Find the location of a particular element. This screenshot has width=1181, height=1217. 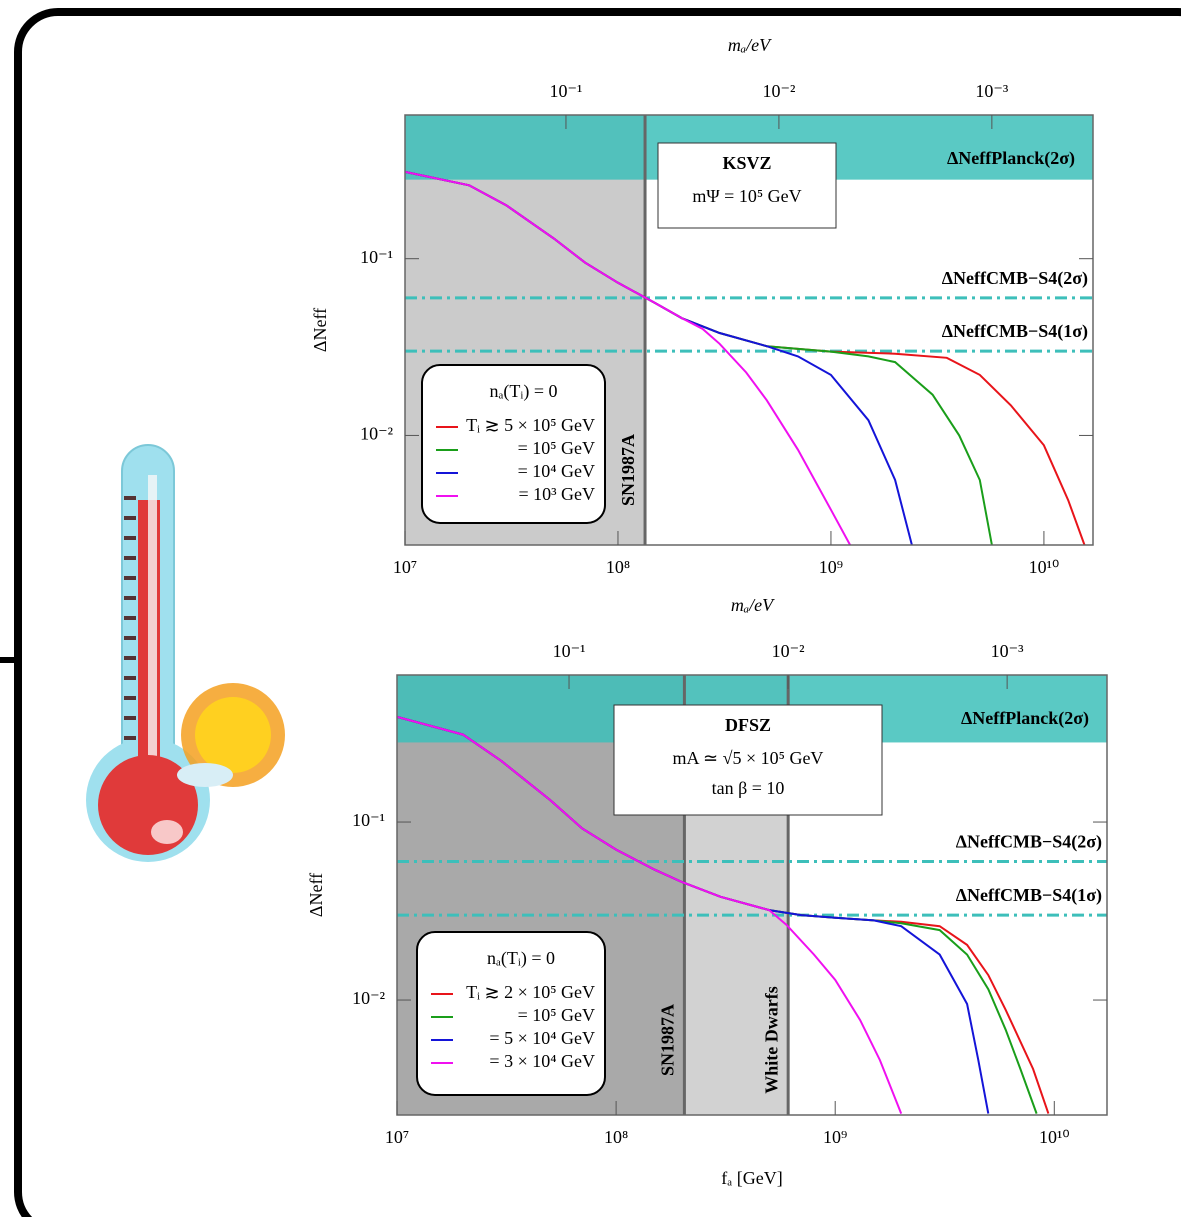

legend-label: Tᵢ ≳ 2 × 10⁵ GeV is located at coordinates (530, 992).